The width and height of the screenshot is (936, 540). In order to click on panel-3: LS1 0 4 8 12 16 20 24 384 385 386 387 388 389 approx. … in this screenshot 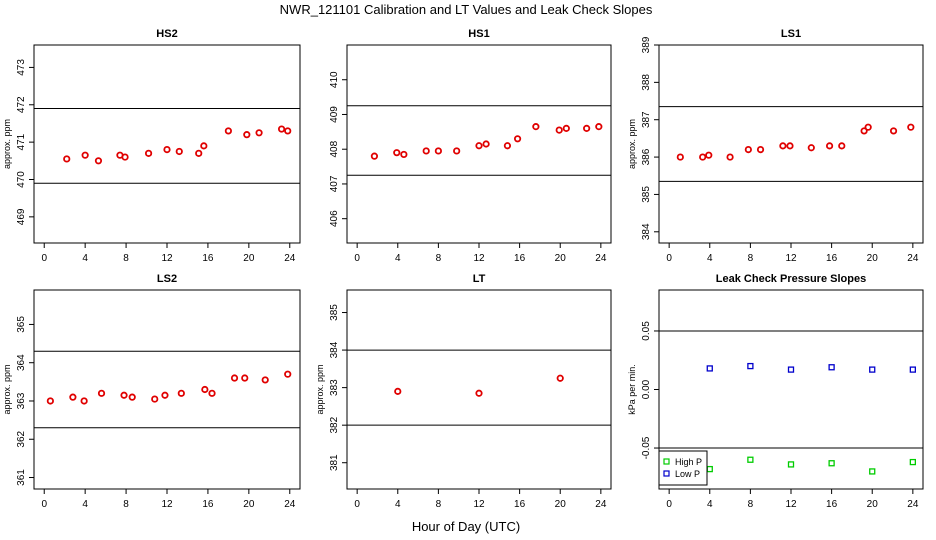, I will do `click(775, 146)`.